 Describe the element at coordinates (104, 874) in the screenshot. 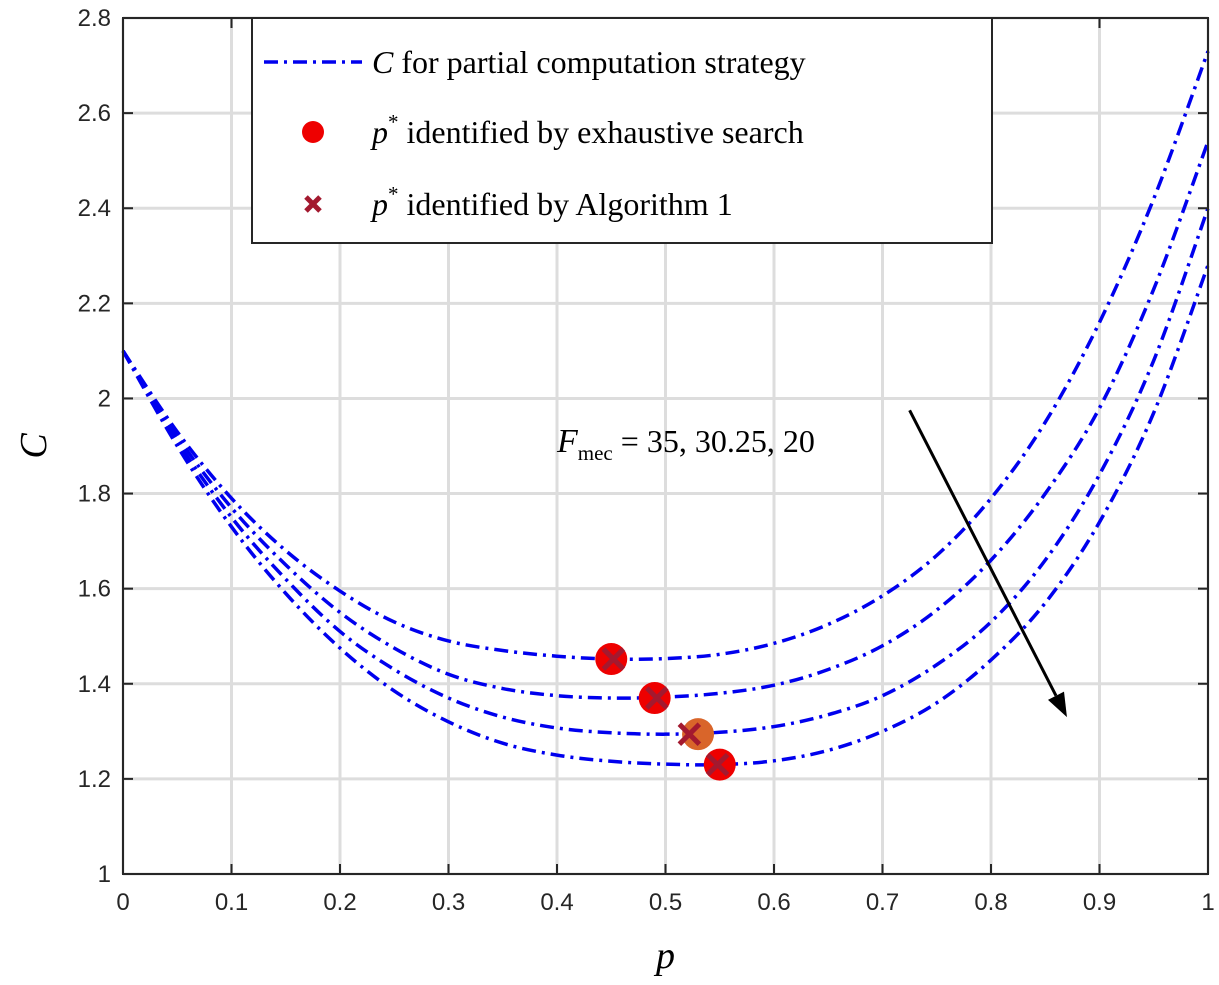

I see `y-tick-label: 1` at that location.